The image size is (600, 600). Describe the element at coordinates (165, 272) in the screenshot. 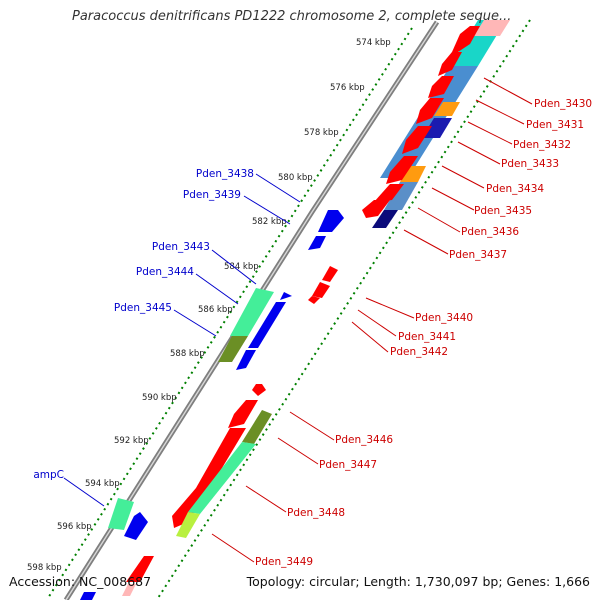

I see `gene-label-pden-3444: Pden_3444` at that location.